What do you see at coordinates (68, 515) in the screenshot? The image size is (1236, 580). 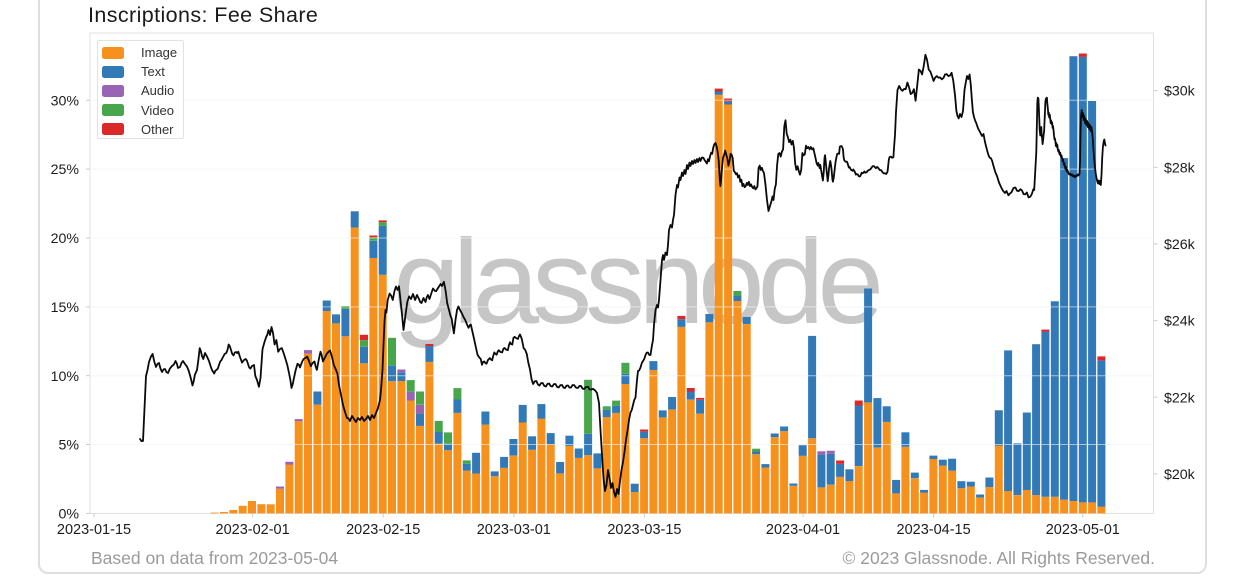 I see `svg-text: 0%` at bounding box center [68, 515].